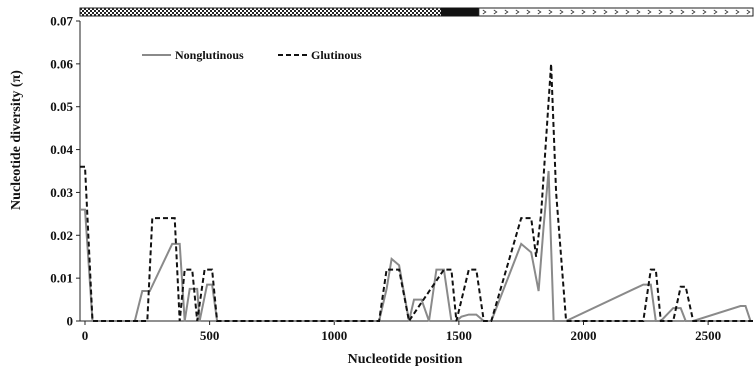 The height and width of the screenshot is (367, 755). Describe the element at coordinates (210, 335) in the screenshot. I see `x-tick-label: 500` at that location.